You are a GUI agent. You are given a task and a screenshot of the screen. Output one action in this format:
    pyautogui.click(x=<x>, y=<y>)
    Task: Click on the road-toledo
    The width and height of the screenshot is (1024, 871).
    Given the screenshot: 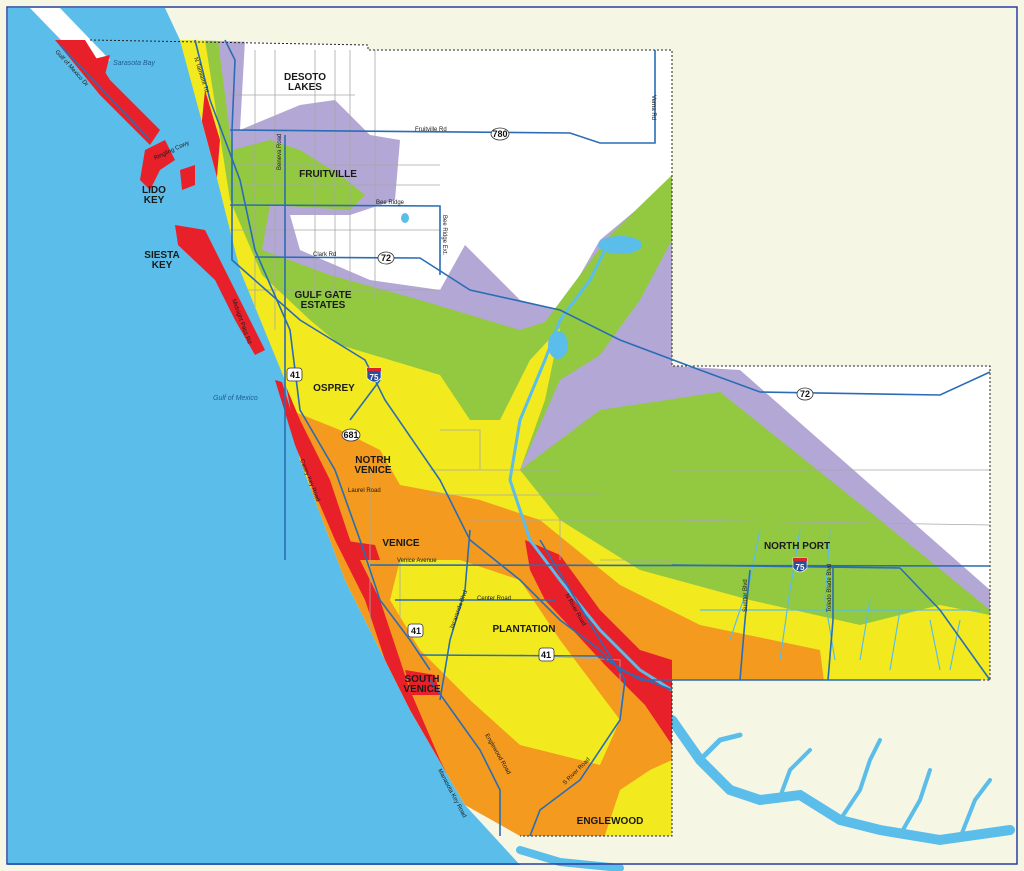 What is the action you would take?
    pyautogui.click(x=830, y=623)
    